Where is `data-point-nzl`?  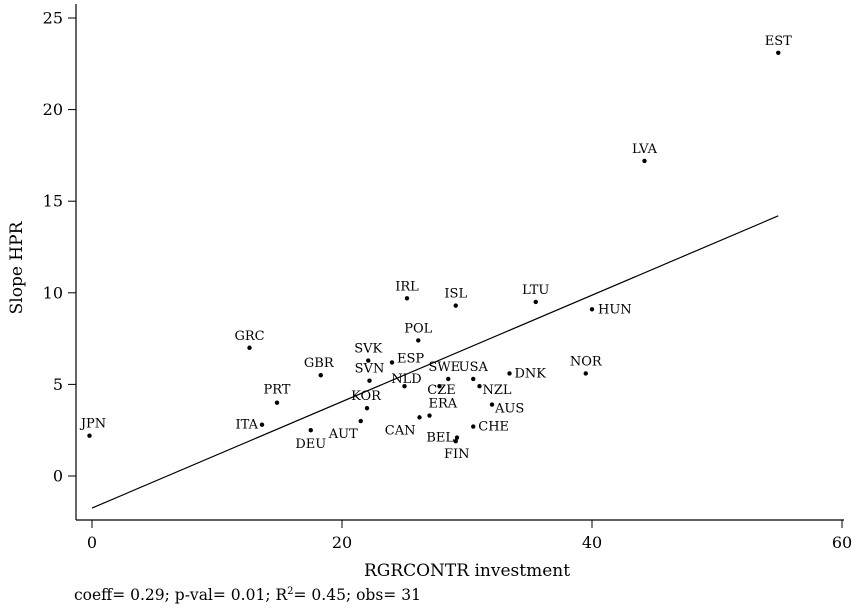
data-point-nzl is located at coordinates (479, 386).